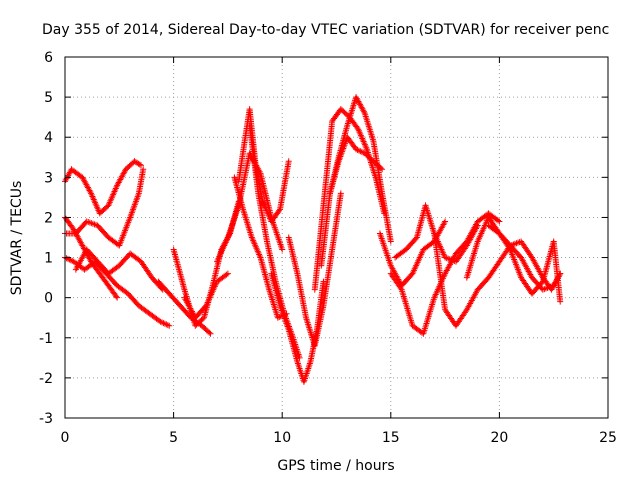  I want to click on y-tick-label: 2, so click(48, 218).